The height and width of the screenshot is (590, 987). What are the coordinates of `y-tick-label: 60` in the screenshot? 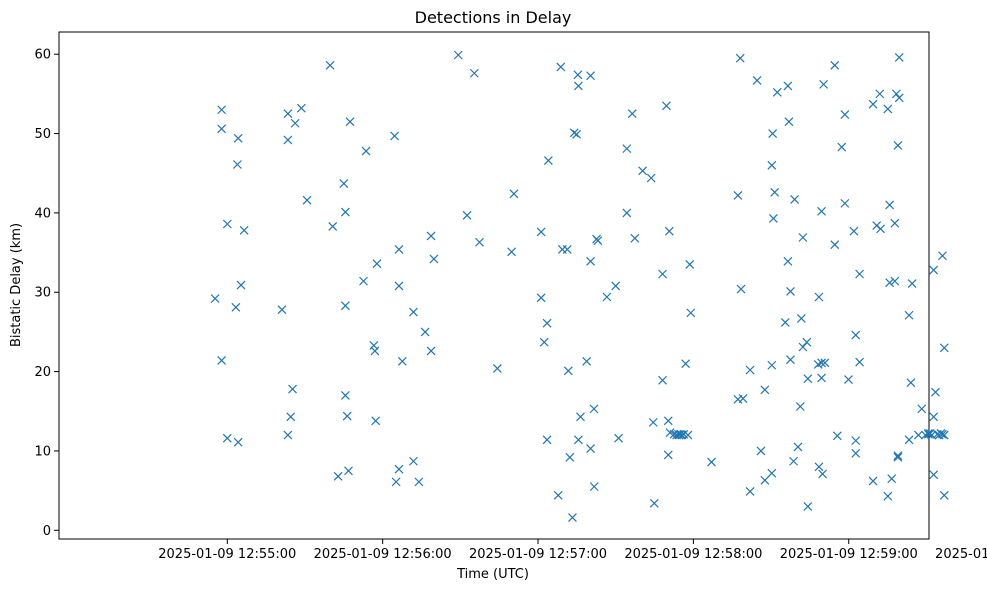 It's located at (42, 55).